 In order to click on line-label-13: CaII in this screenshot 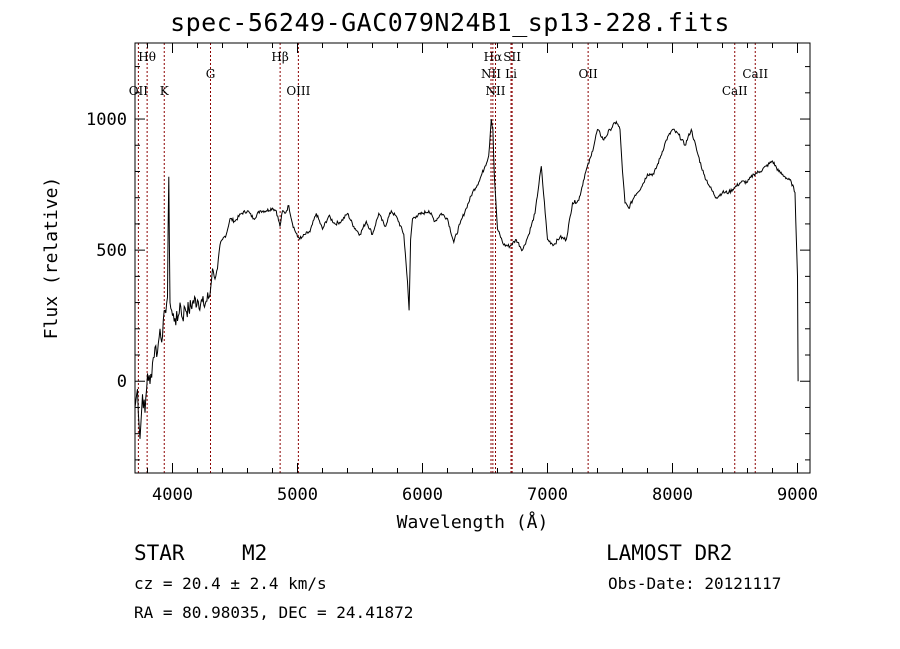, I will do `click(735, 91)`.